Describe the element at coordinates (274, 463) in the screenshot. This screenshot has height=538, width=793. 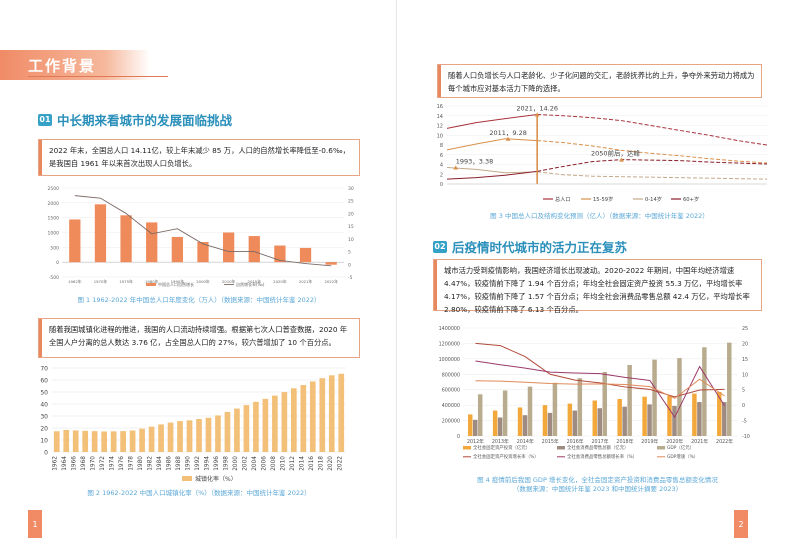
I see `x-tick-label: 2008` at that location.